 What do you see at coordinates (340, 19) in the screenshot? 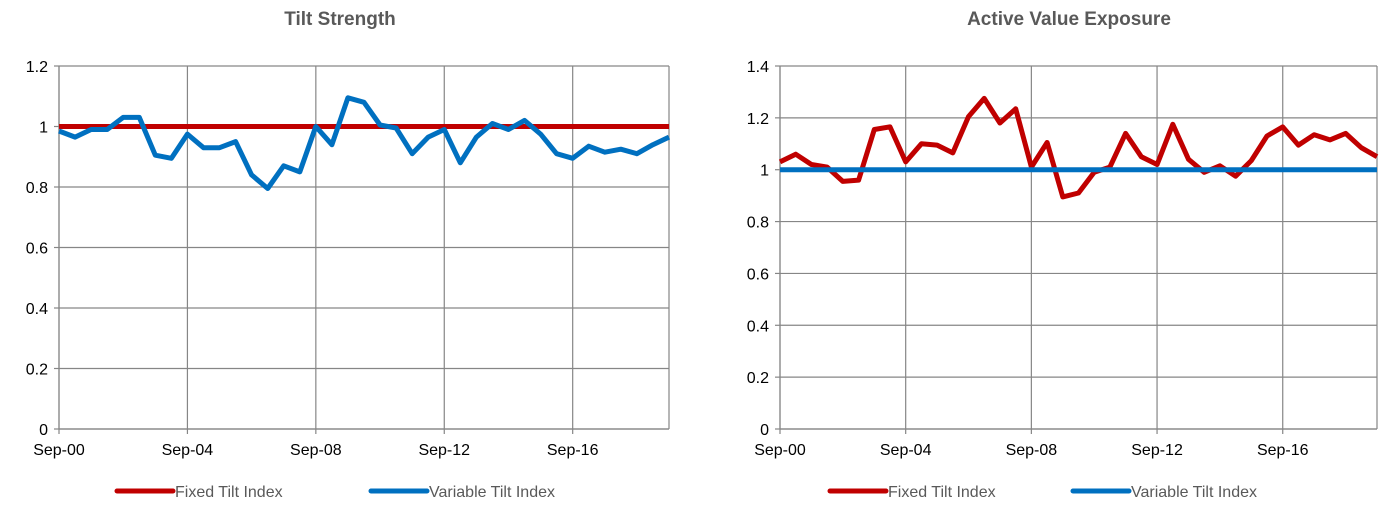
I see `chart-title: Tilt Strength` at bounding box center [340, 19].